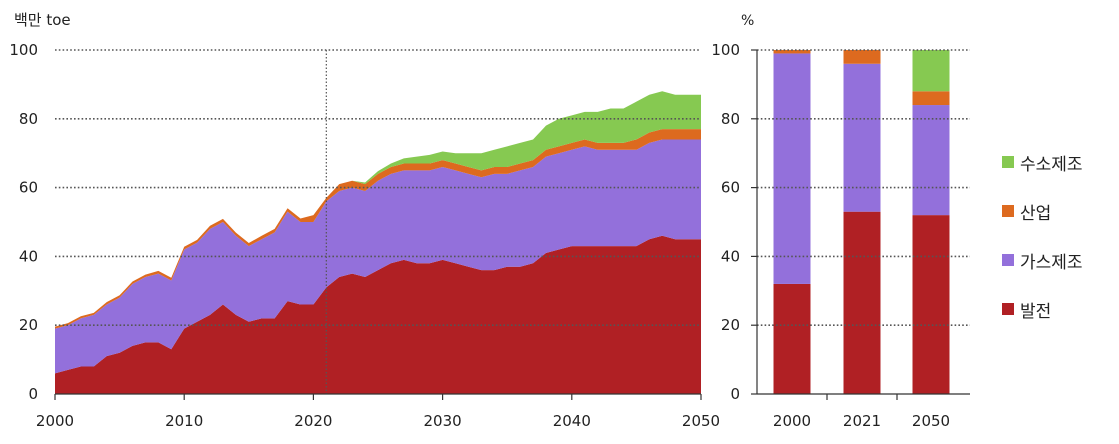  What do you see at coordinates (33, 394) in the screenshot?
I see `y-tick-label-left-0: 0` at bounding box center [33, 394].